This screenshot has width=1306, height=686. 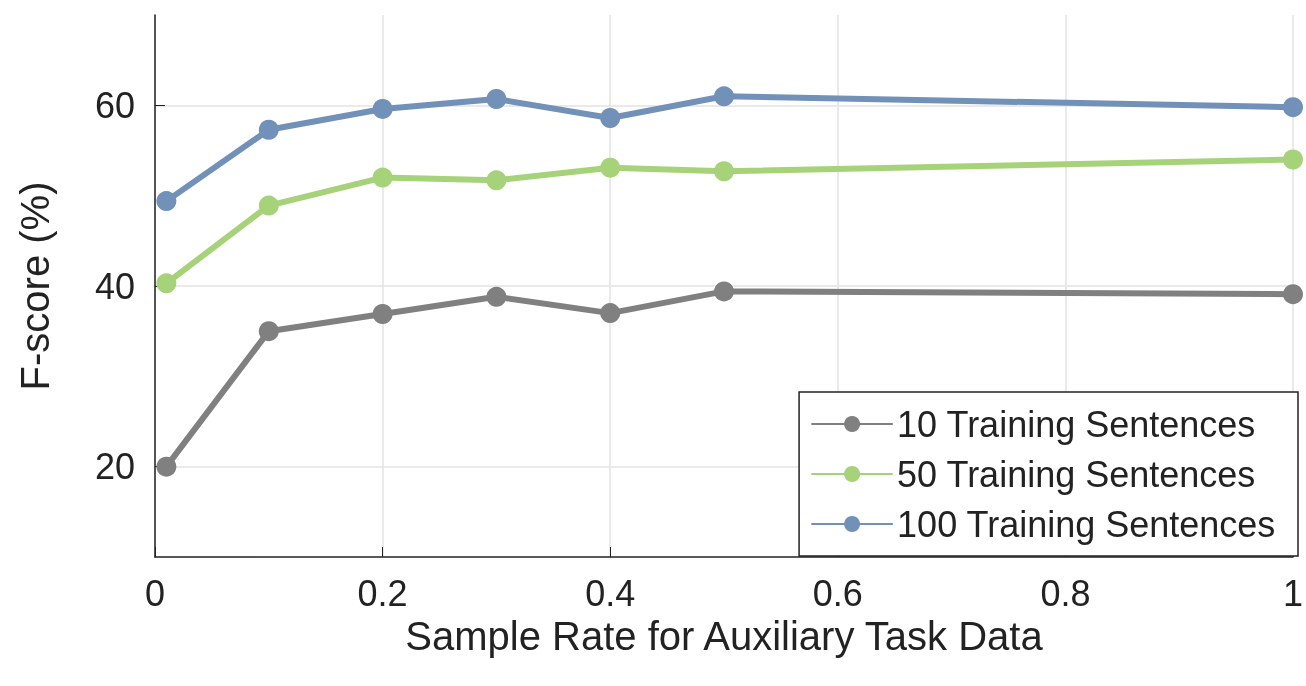 What do you see at coordinates (382, 593) in the screenshot?
I see `x-tick-label: 0.2` at bounding box center [382, 593].